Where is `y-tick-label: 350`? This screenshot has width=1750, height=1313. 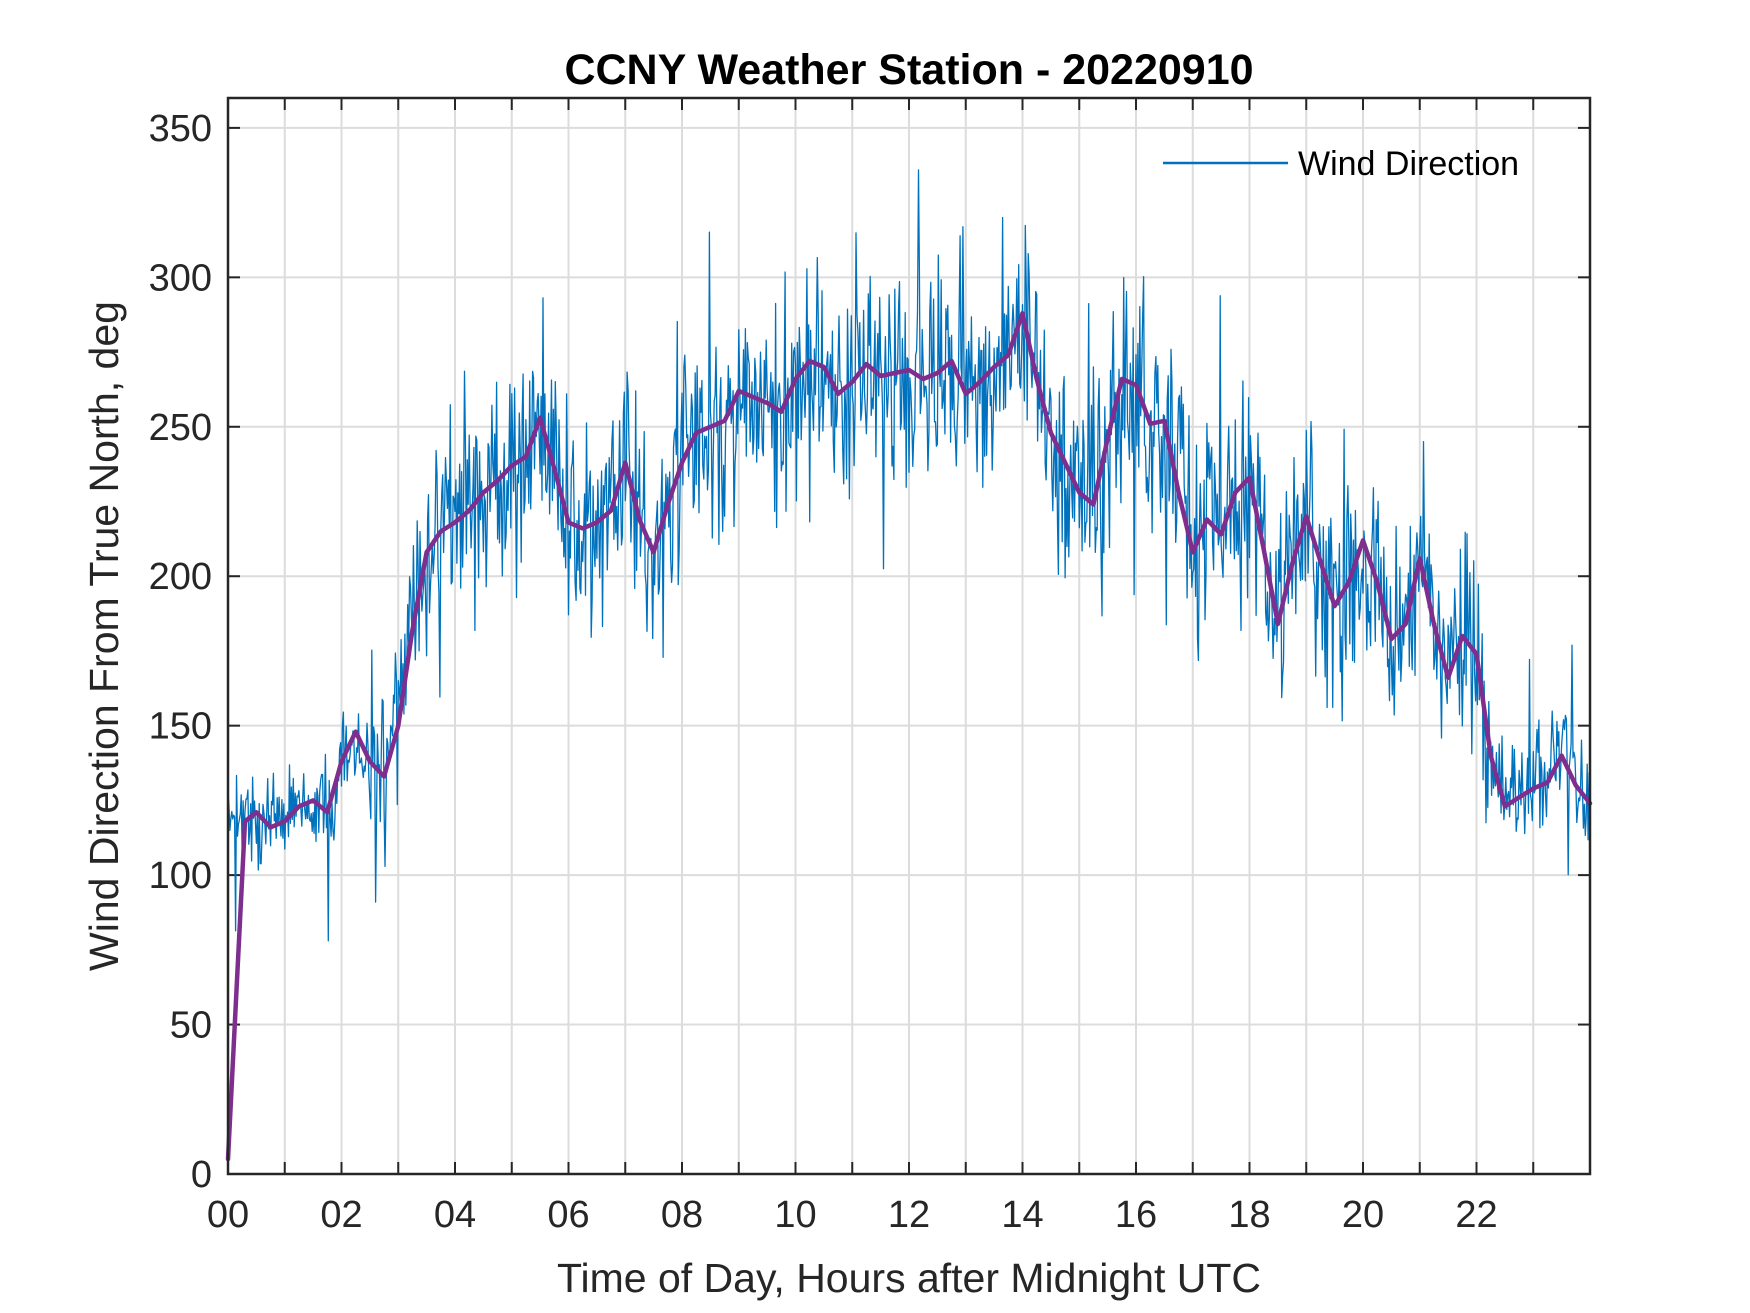
y-tick-label: 350 is located at coordinates (180, 129).